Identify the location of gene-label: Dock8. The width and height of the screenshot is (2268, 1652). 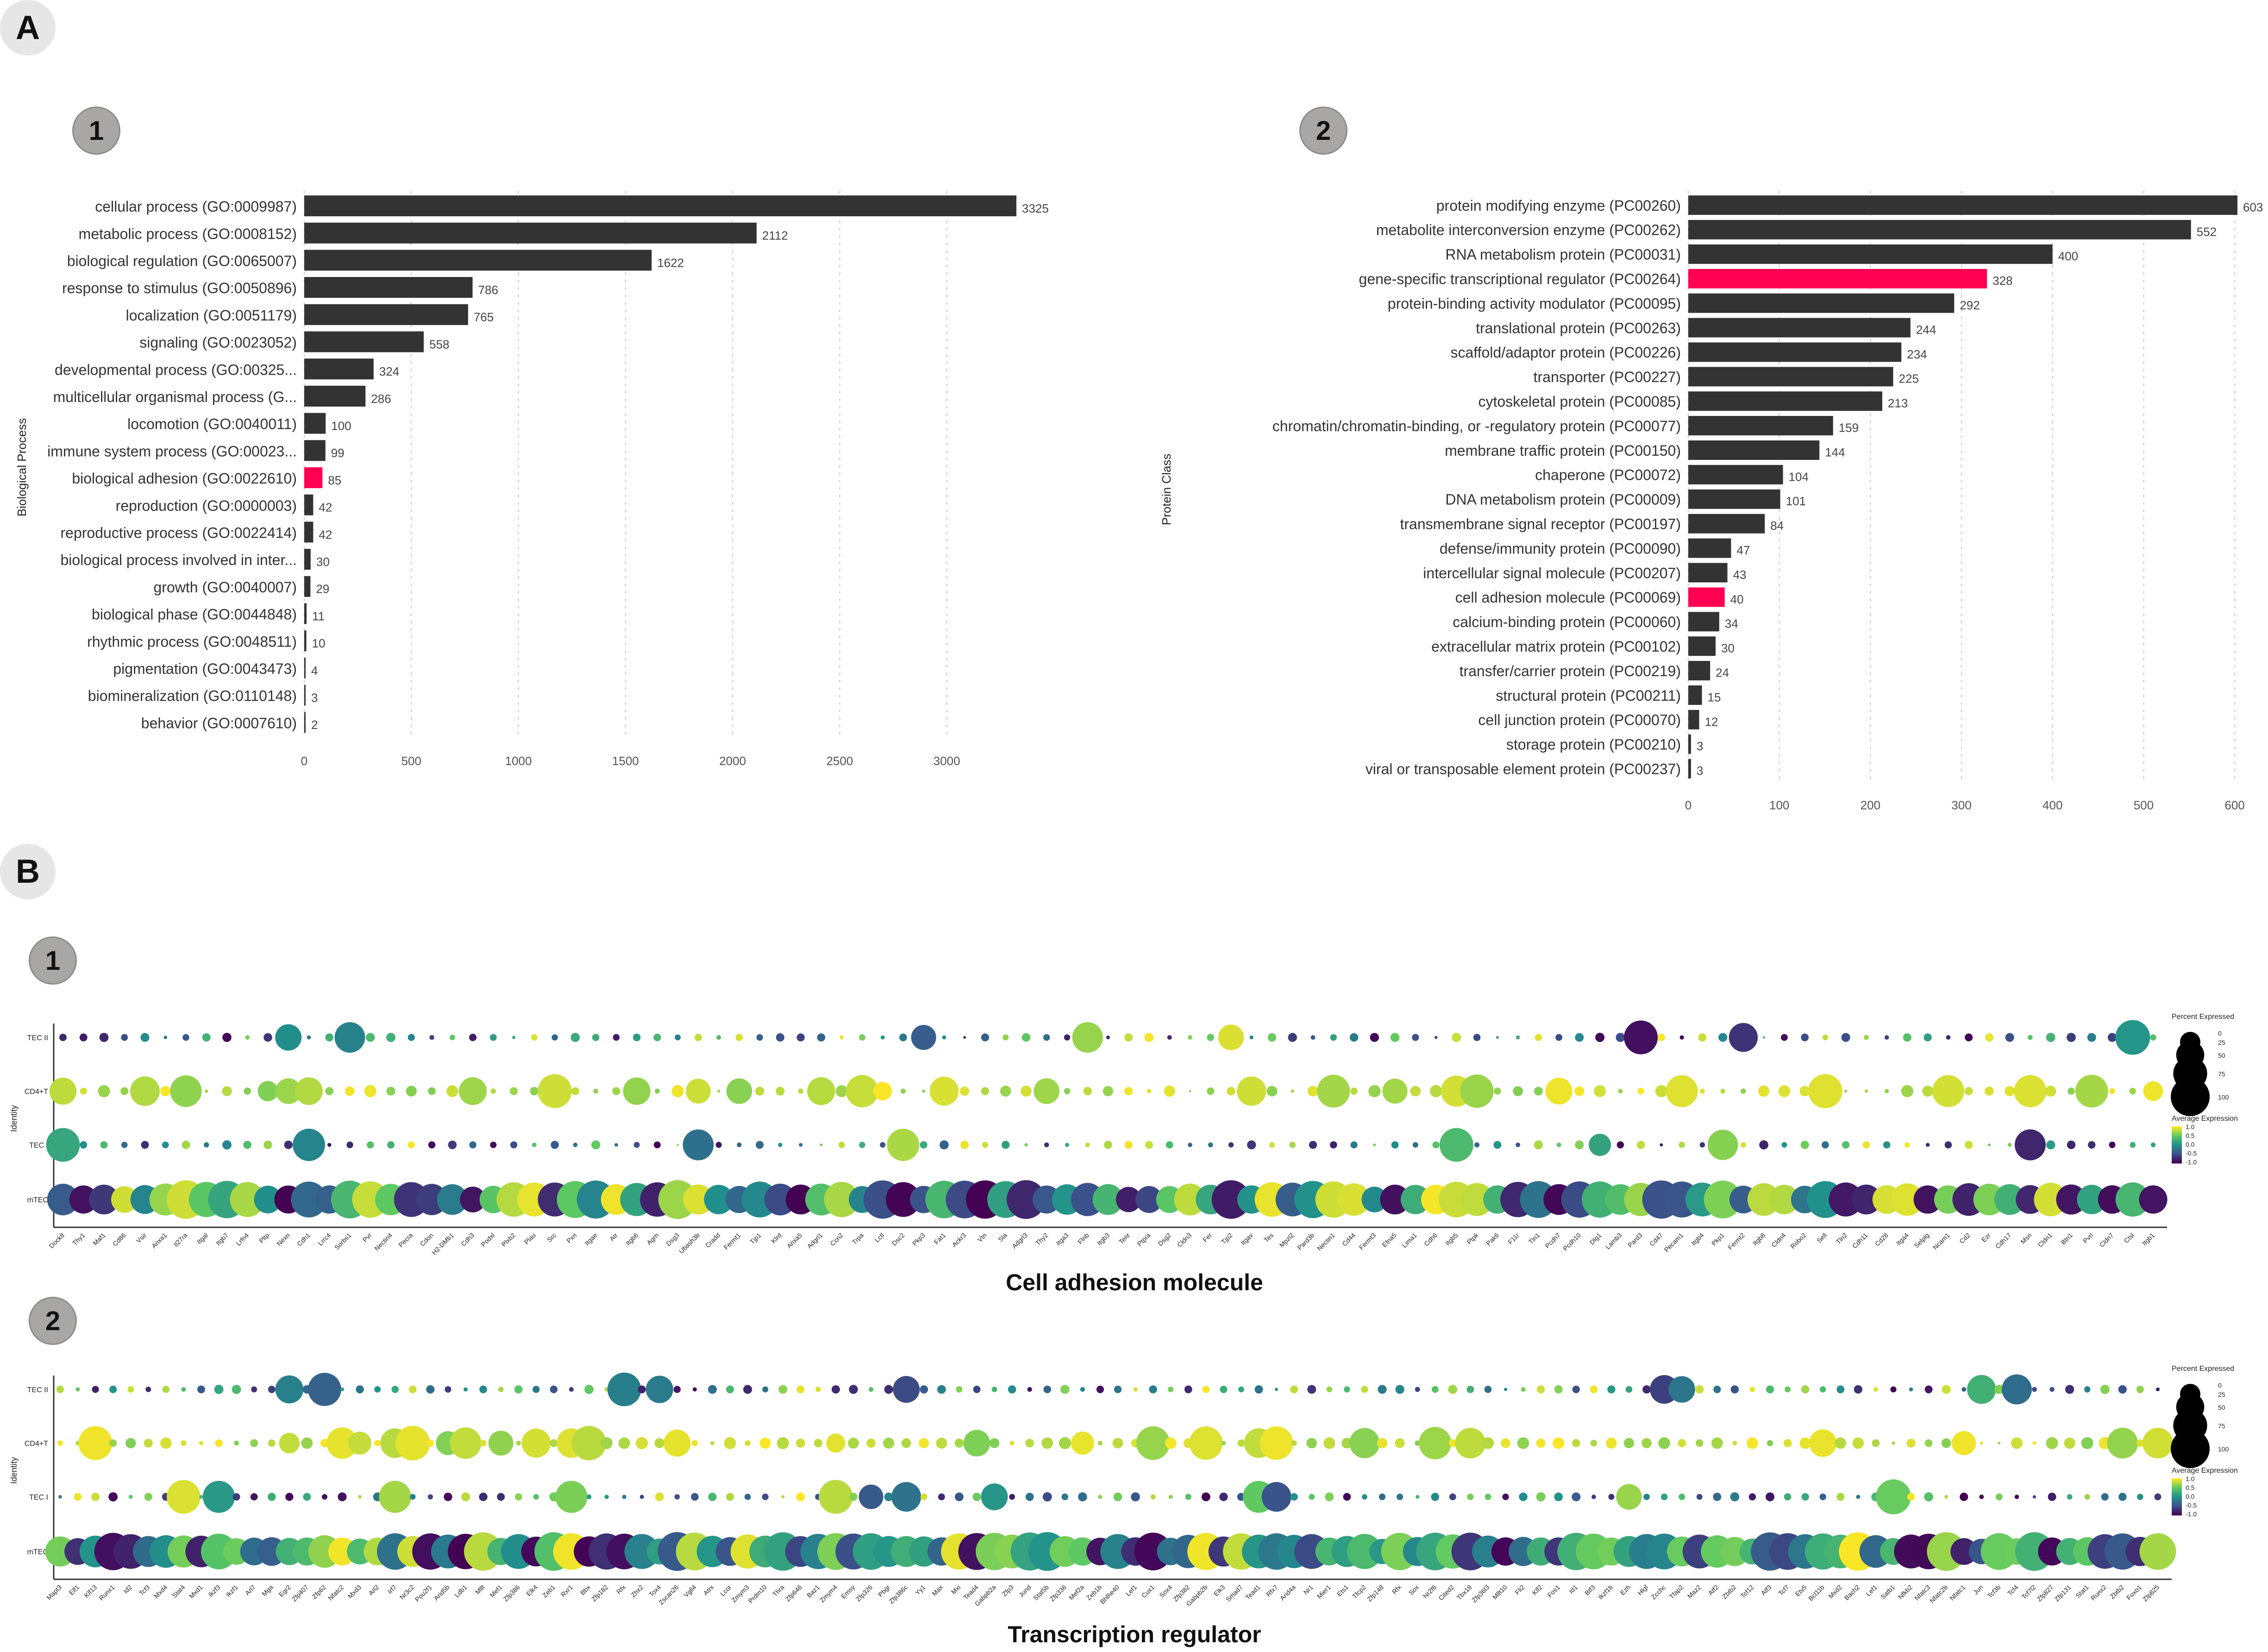
(57, 1240).